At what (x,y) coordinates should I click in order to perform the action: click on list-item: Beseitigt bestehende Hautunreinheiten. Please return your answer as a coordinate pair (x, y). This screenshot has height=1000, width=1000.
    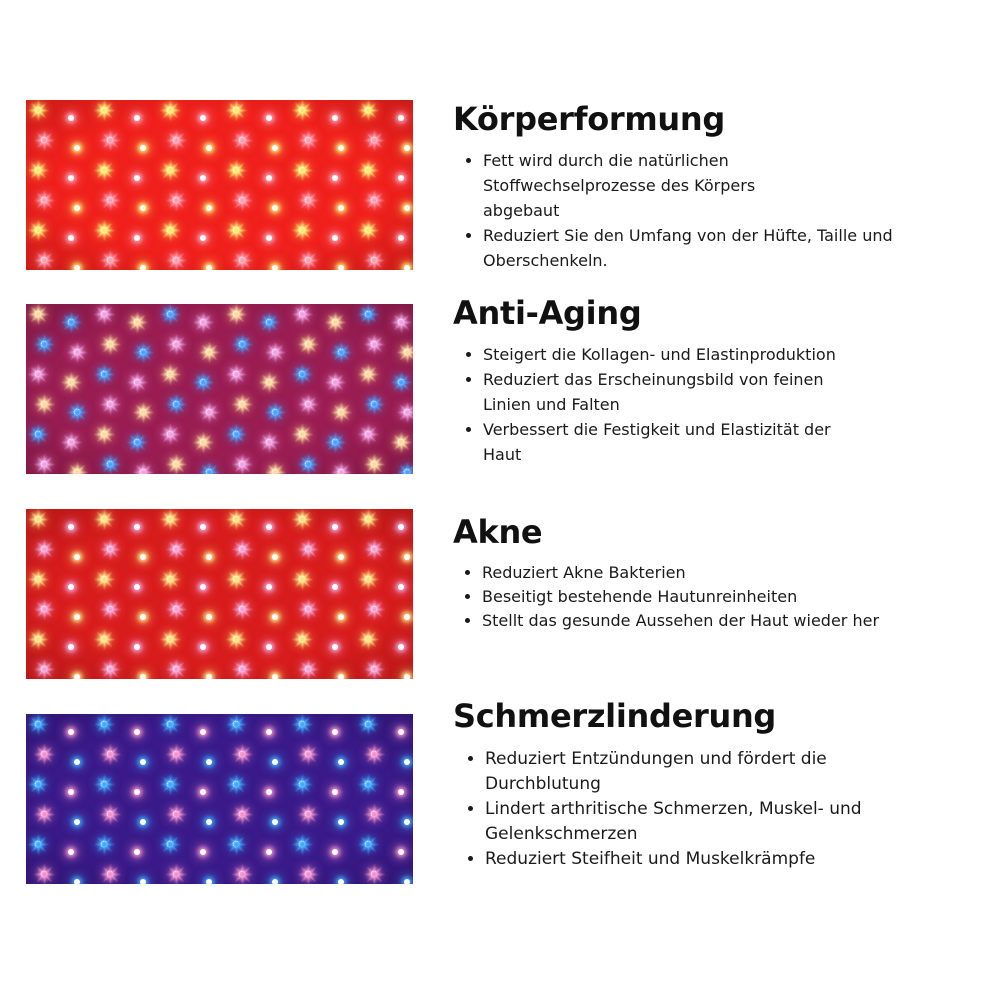
    Looking at the image, I should click on (727, 597).